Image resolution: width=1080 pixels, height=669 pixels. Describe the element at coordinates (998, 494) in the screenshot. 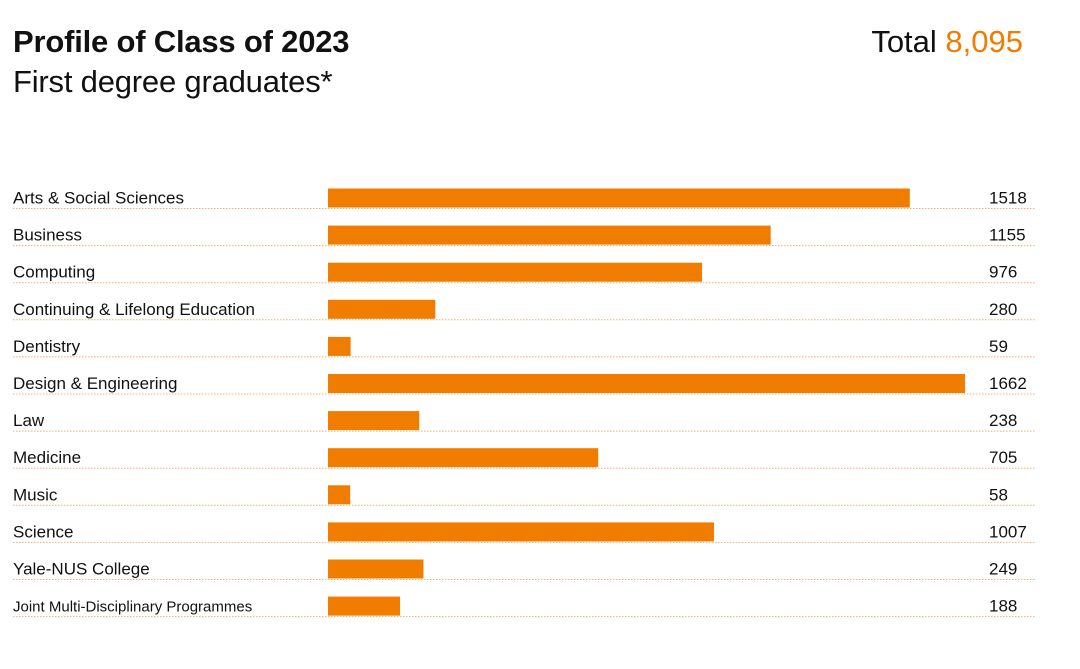

I see `value-label: 58` at that location.